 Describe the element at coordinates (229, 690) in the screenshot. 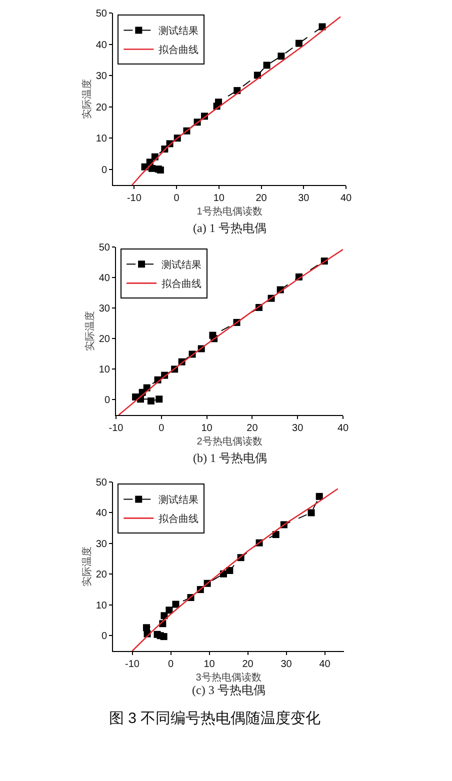

I see `text: (c) 3 号热电偶` at that location.